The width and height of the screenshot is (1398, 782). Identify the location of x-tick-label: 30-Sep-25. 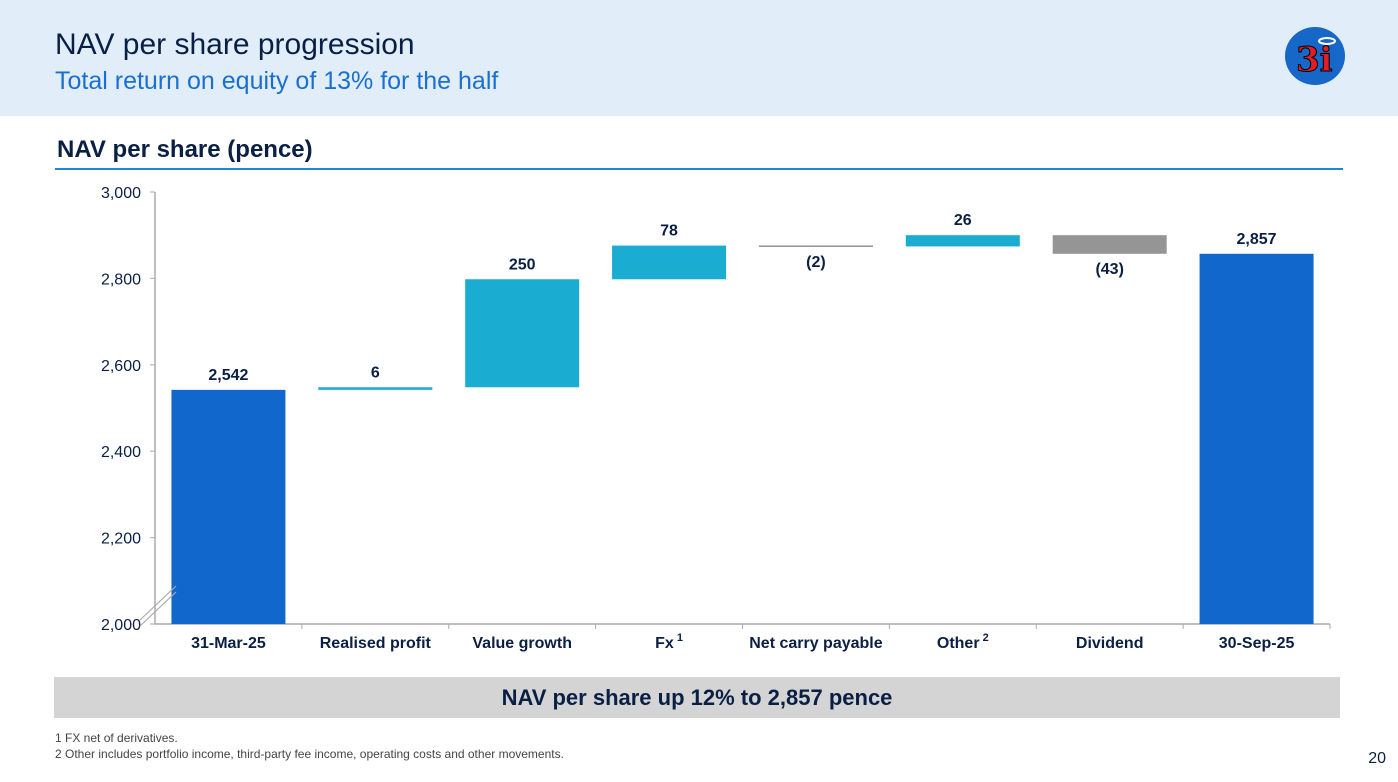
(1257, 643).